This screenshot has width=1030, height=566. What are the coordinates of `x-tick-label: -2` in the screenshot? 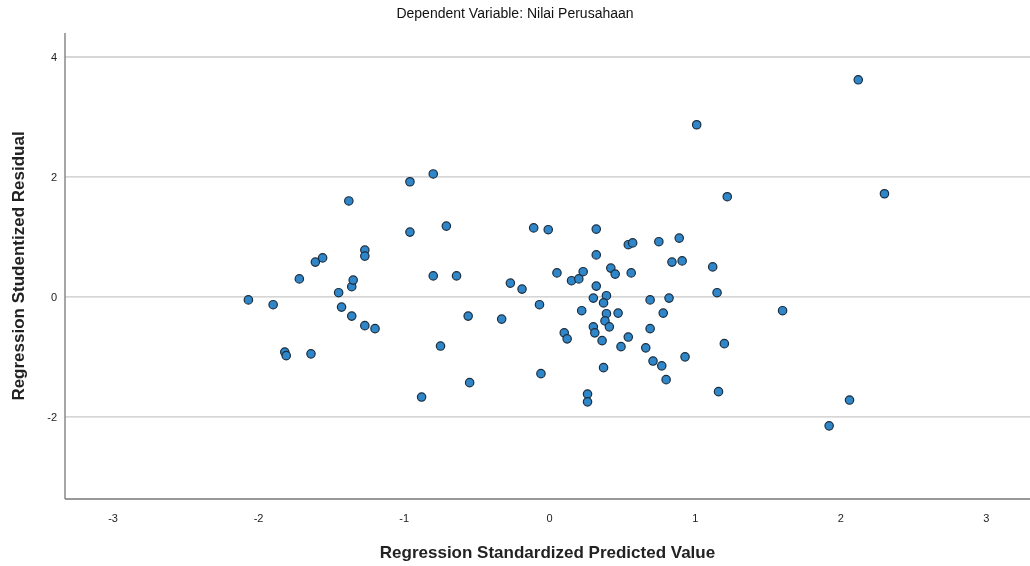 It's located at (258, 518).